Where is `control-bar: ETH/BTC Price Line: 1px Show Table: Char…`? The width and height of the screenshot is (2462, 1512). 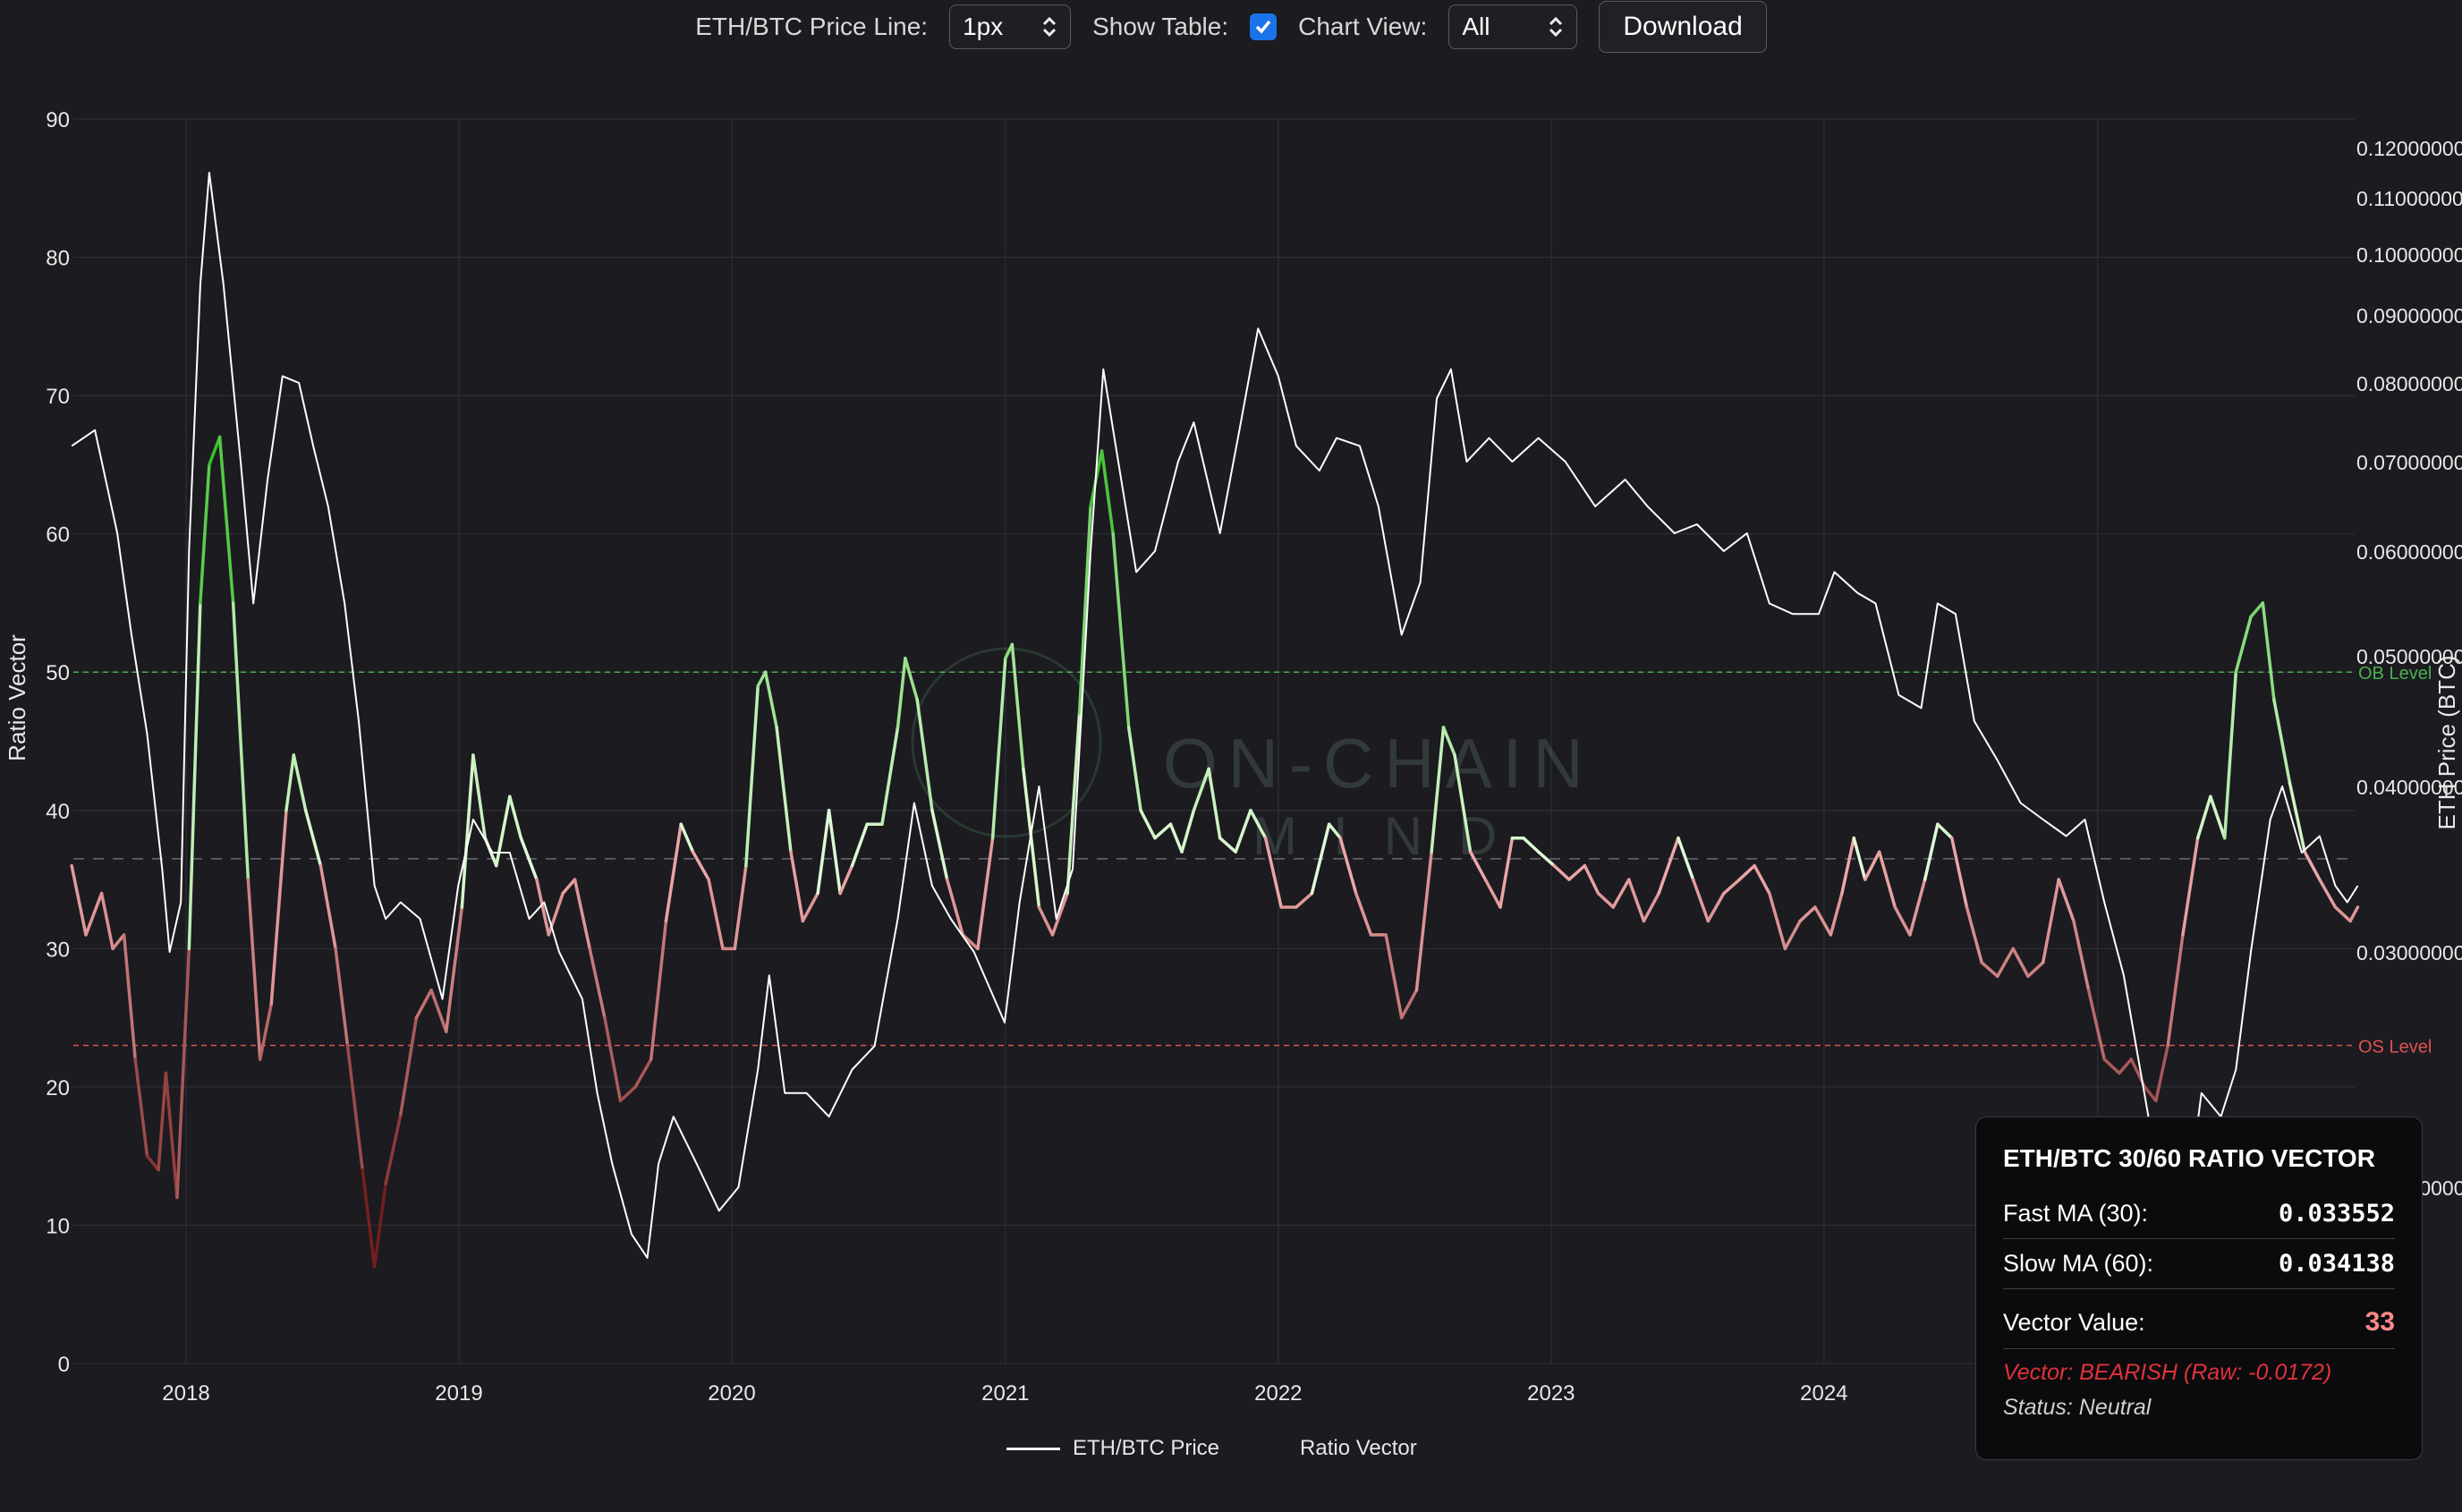
control-bar: ETH/BTC Price Line: 1px Show Table: Char… is located at coordinates (1231, 27).